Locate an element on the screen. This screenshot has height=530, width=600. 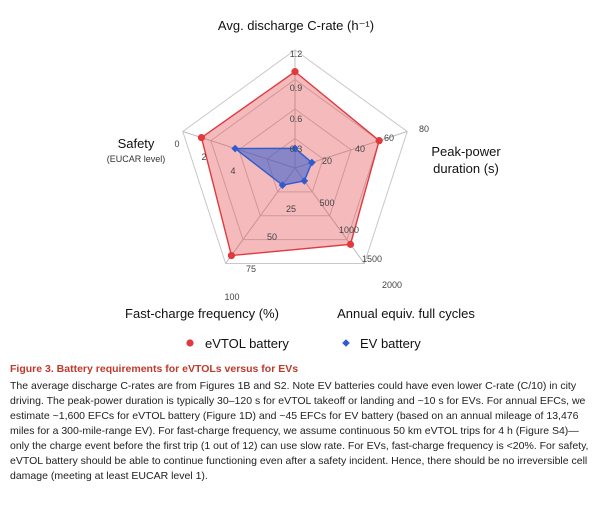
legend-label-ev: EV battery is located at coordinates (390, 343).